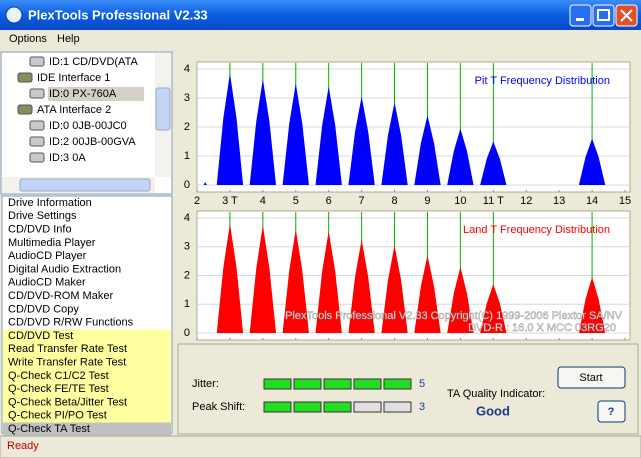 This screenshot has height=458, width=641. Describe the element at coordinates (592, 201) in the screenshot. I see `x-tick-label: 14` at that location.